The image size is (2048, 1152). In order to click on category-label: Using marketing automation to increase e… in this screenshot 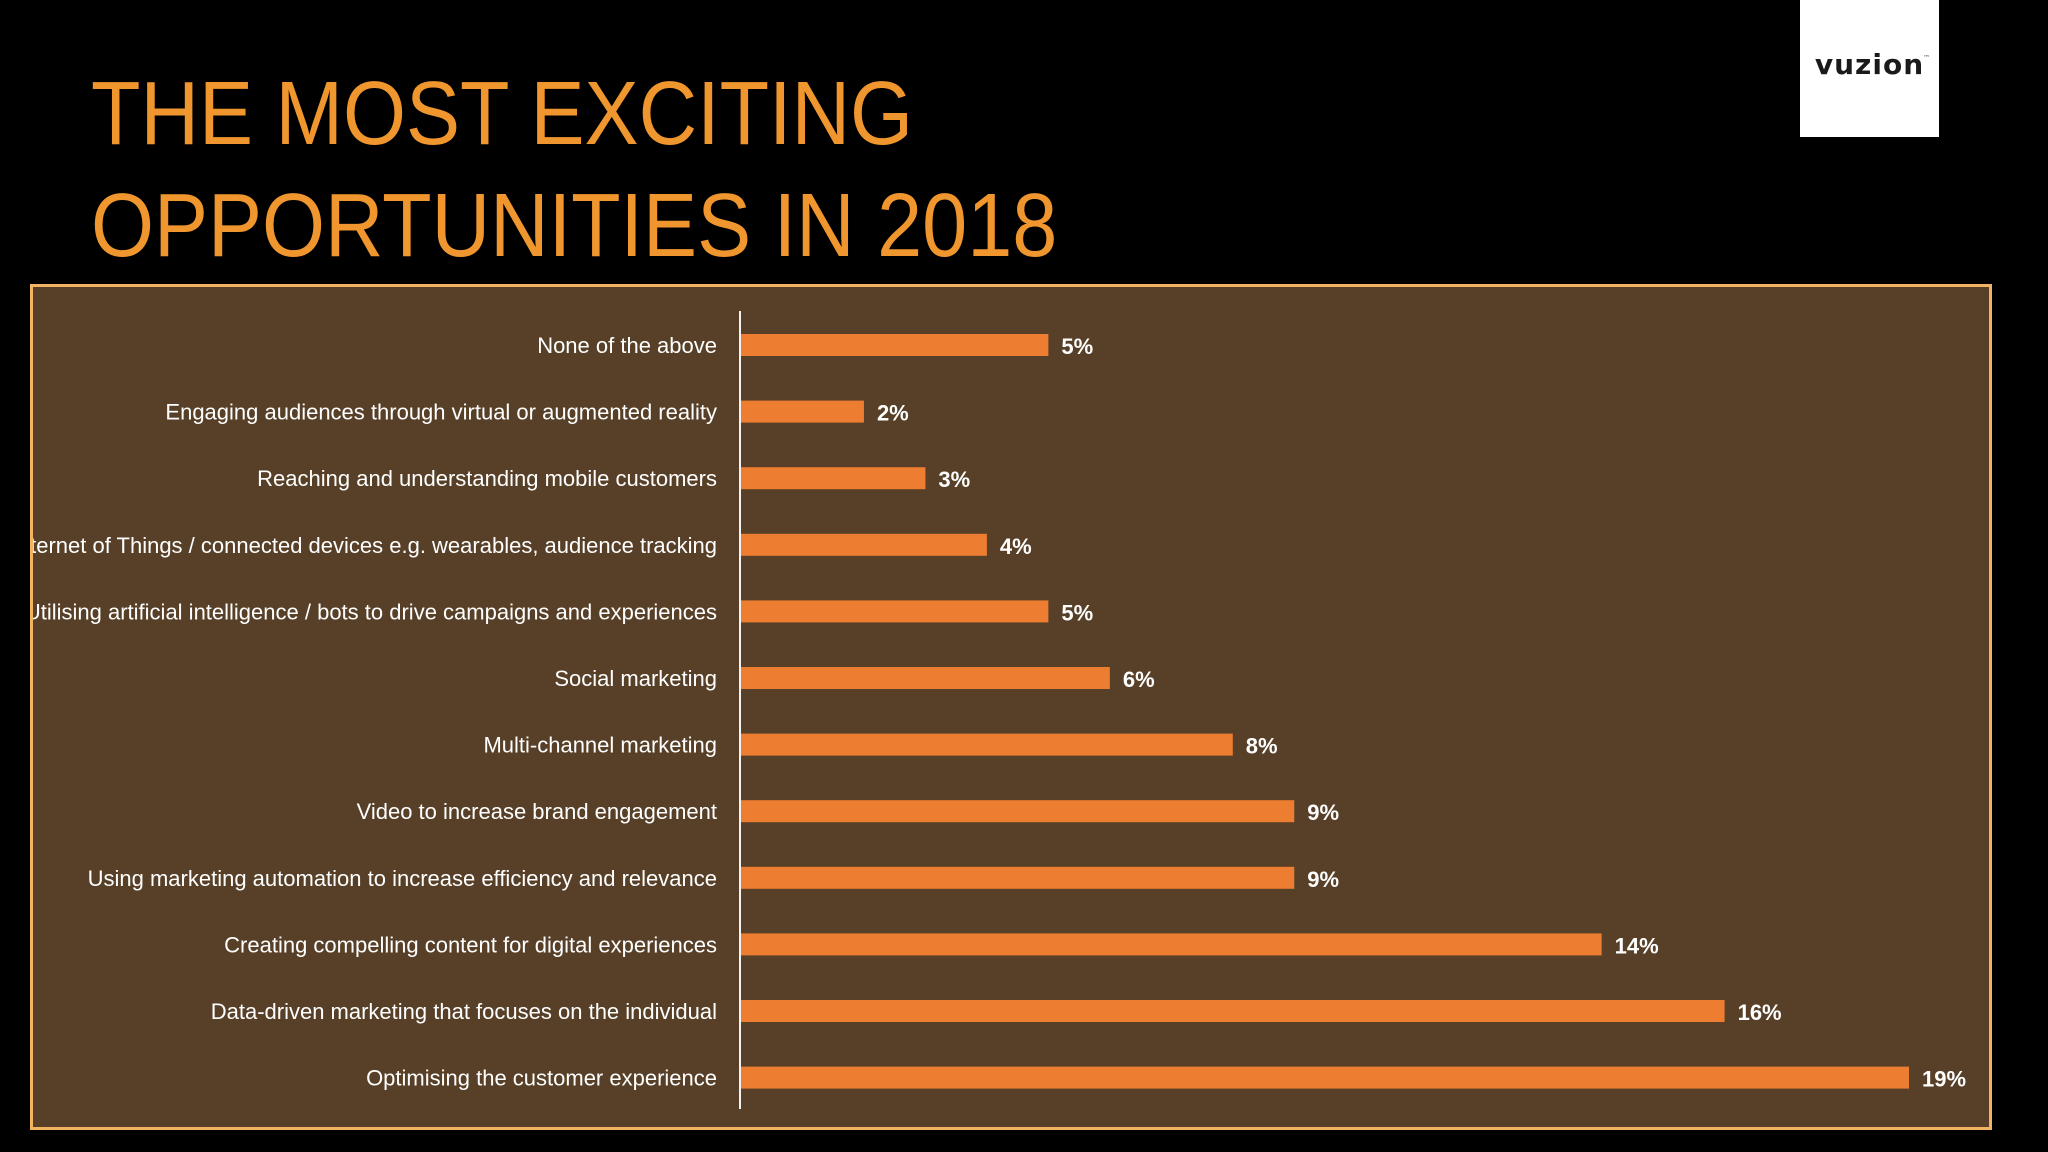, I will do `click(402, 878)`.